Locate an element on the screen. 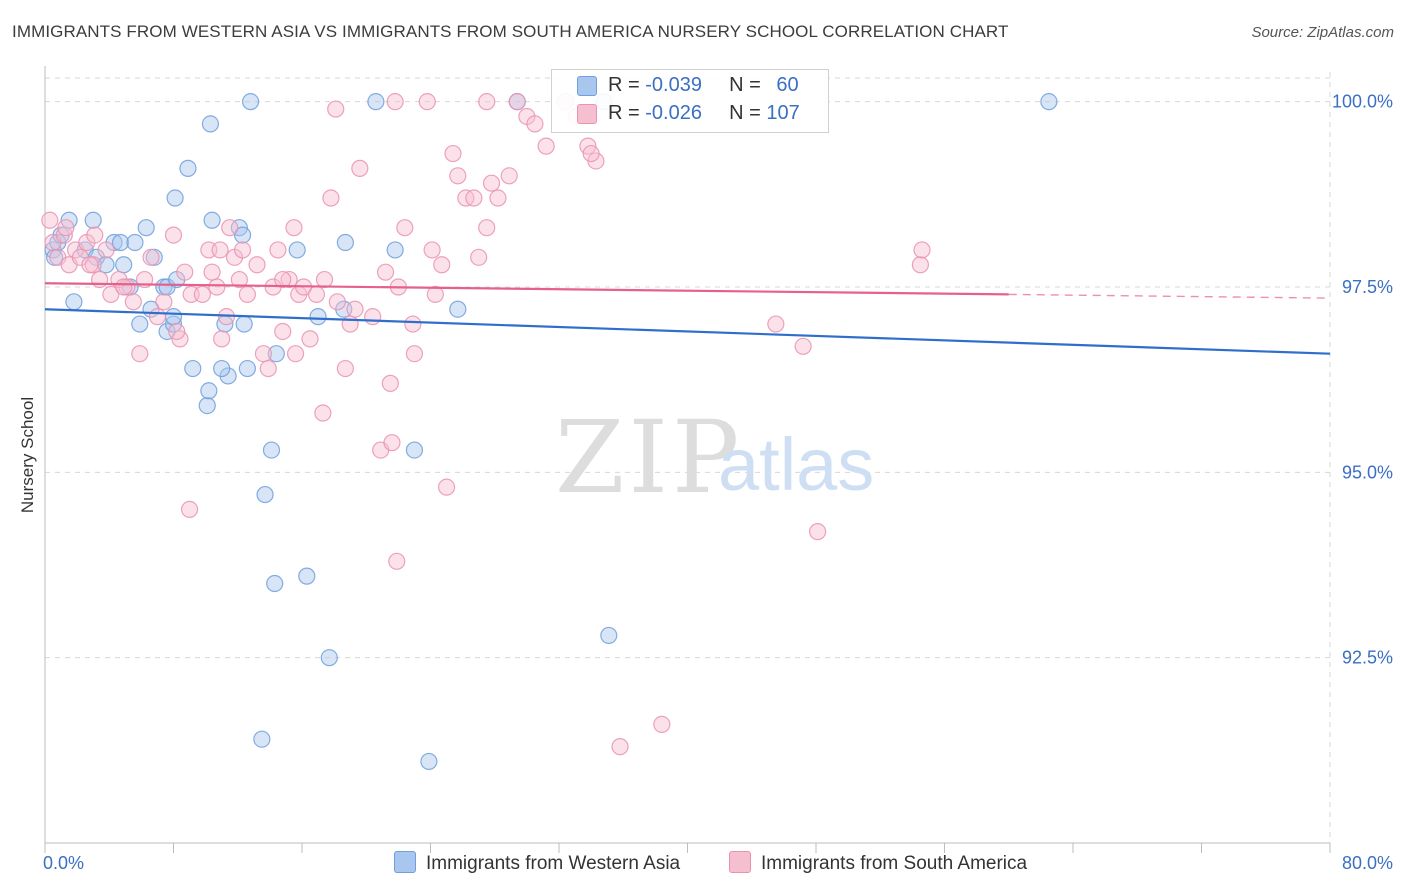 This screenshot has height=892, width=1406. r-value: -0.026 is located at coordinates (673, 113).